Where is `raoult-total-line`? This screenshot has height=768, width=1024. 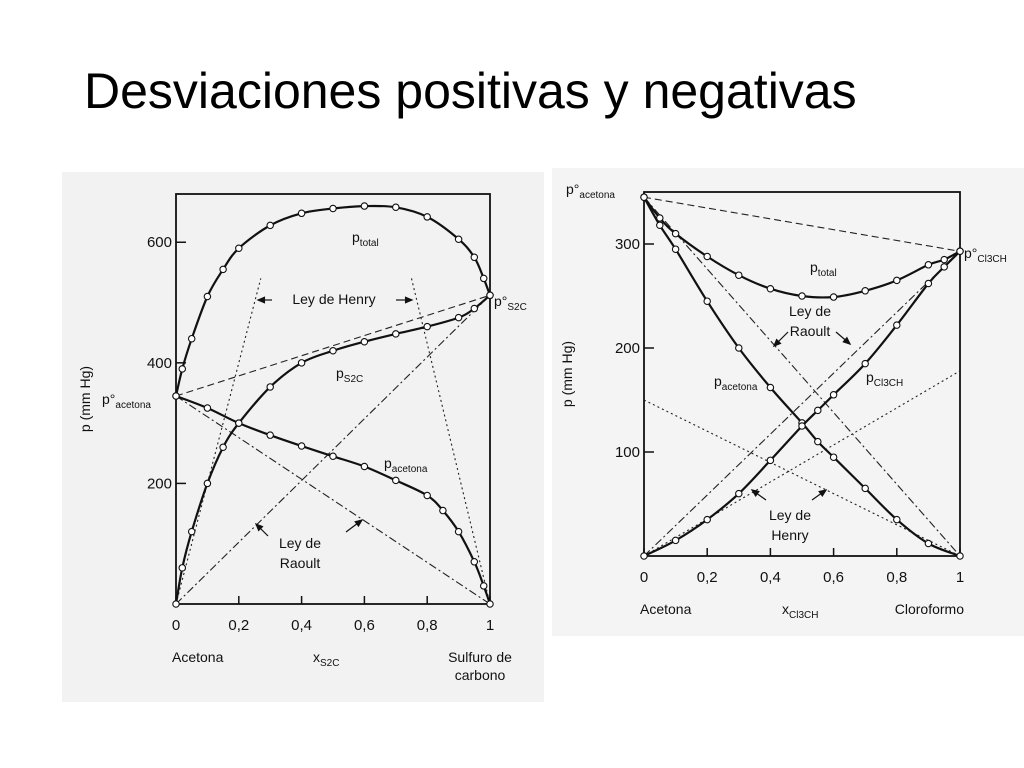
raoult-total-line is located at coordinates (333, 345).